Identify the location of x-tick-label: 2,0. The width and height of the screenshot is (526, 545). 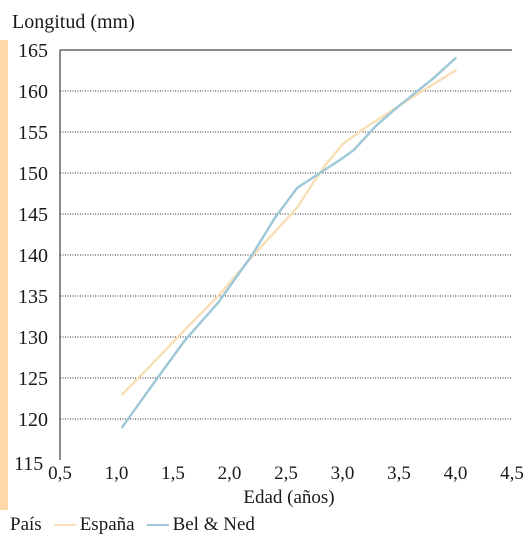
(230, 473).